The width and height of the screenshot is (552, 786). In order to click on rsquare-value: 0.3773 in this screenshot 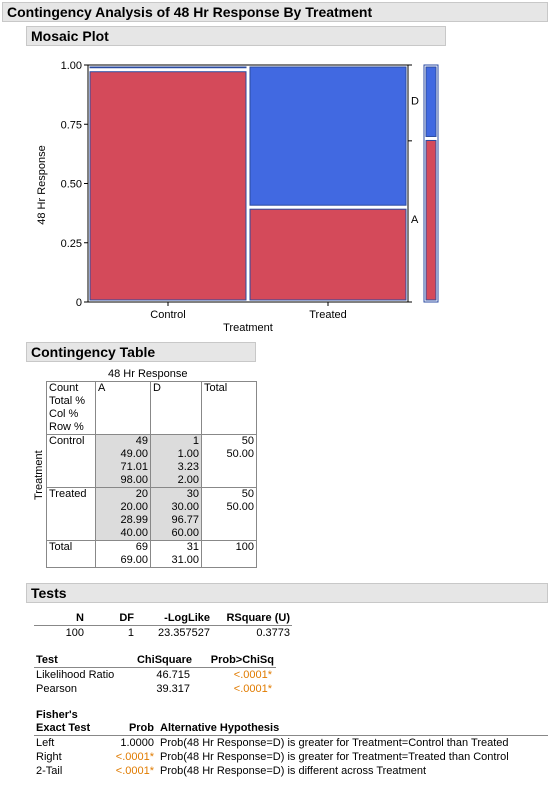, I will do `click(273, 633)`.